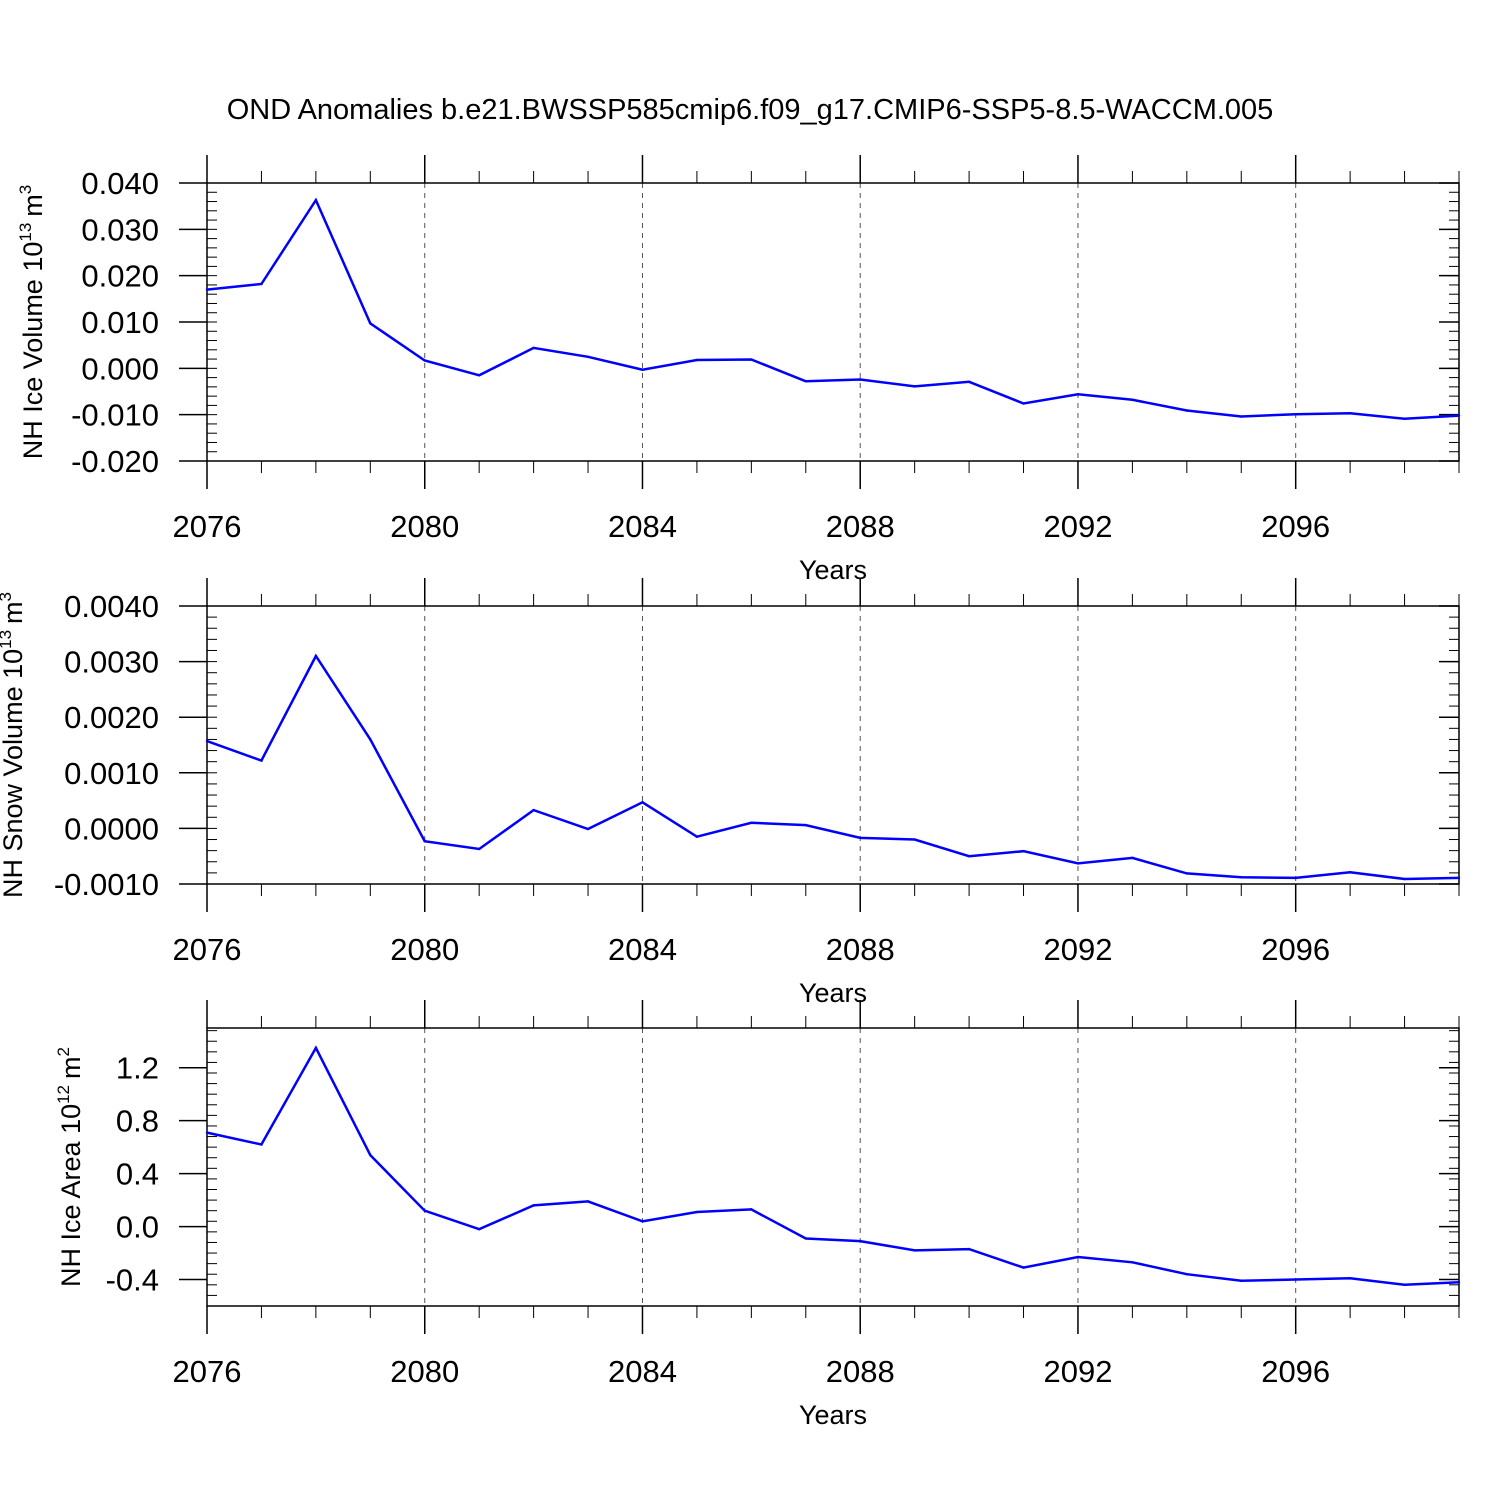 This screenshot has height=1500, width=1500. I want to click on y-tick-label: 0.8, so click(137, 1121).